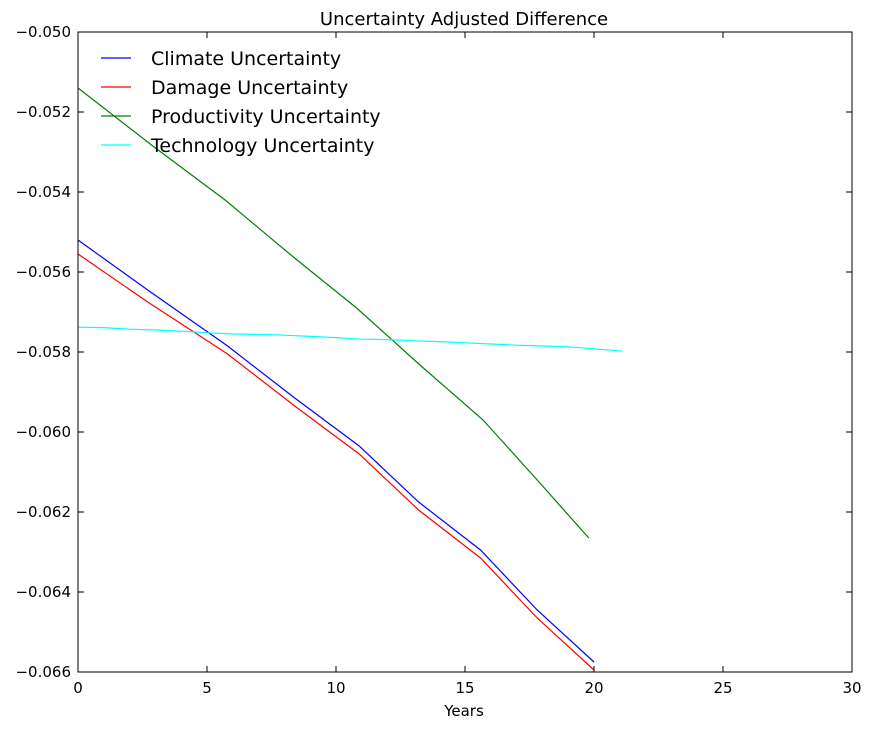 This screenshot has height=730, width=872. What do you see at coordinates (43, 352) in the screenshot?
I see `y-tick-label: −0.058` at bounding box center [43, 352].